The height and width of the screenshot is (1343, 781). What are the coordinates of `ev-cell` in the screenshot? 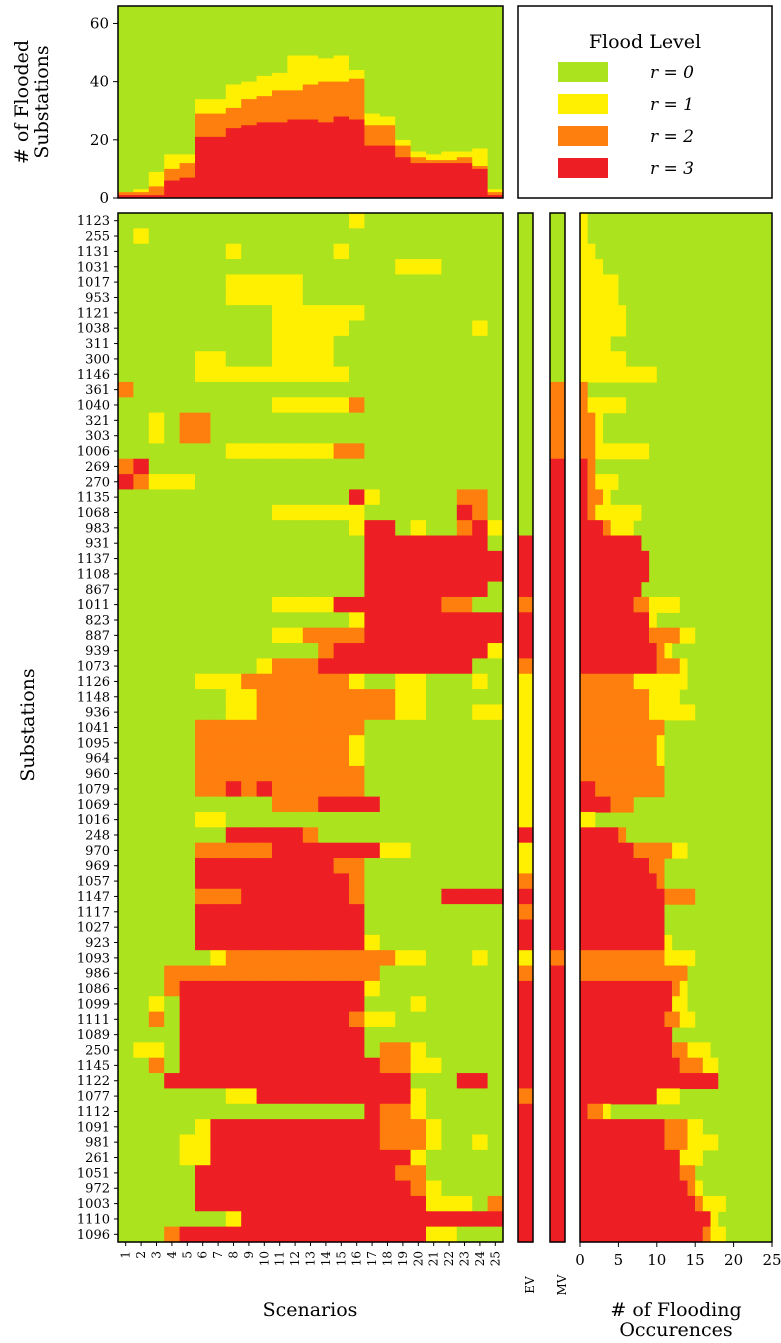 It's located at (525, 896).